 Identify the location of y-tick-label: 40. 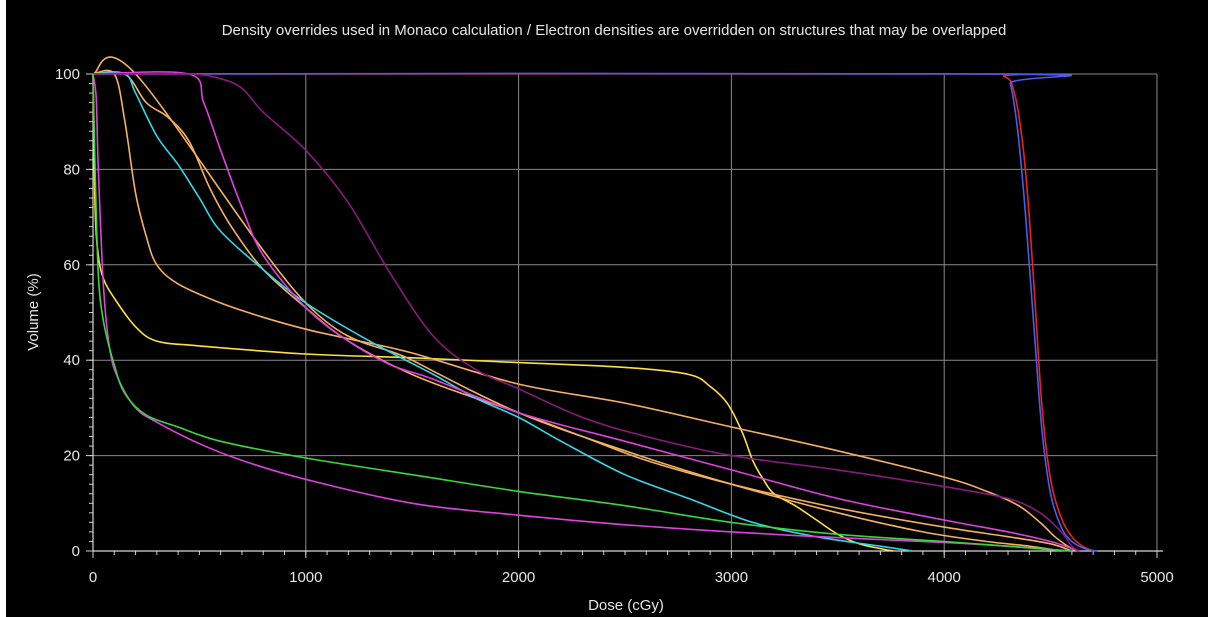
(71, 360).